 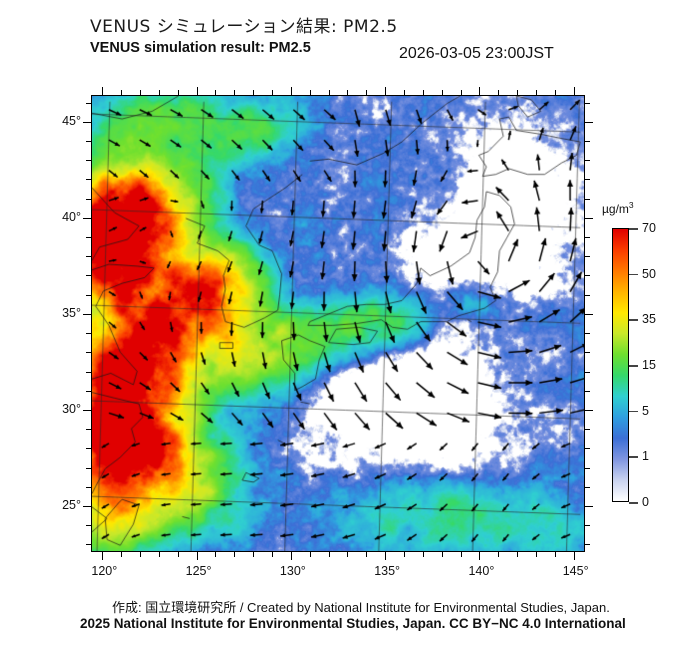 I want to click on colorbar-tick-label: 70, so click(x=649, y=228).